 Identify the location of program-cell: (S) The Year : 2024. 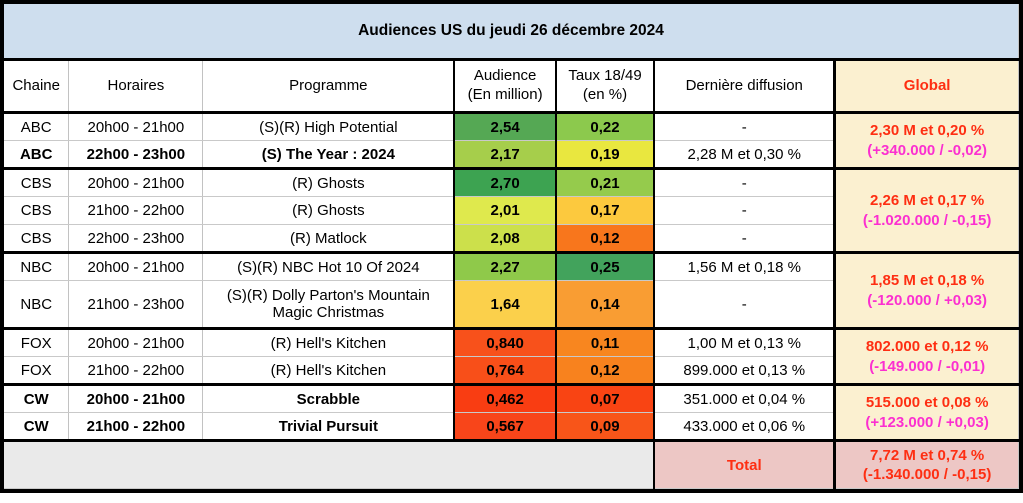
(329, 154).